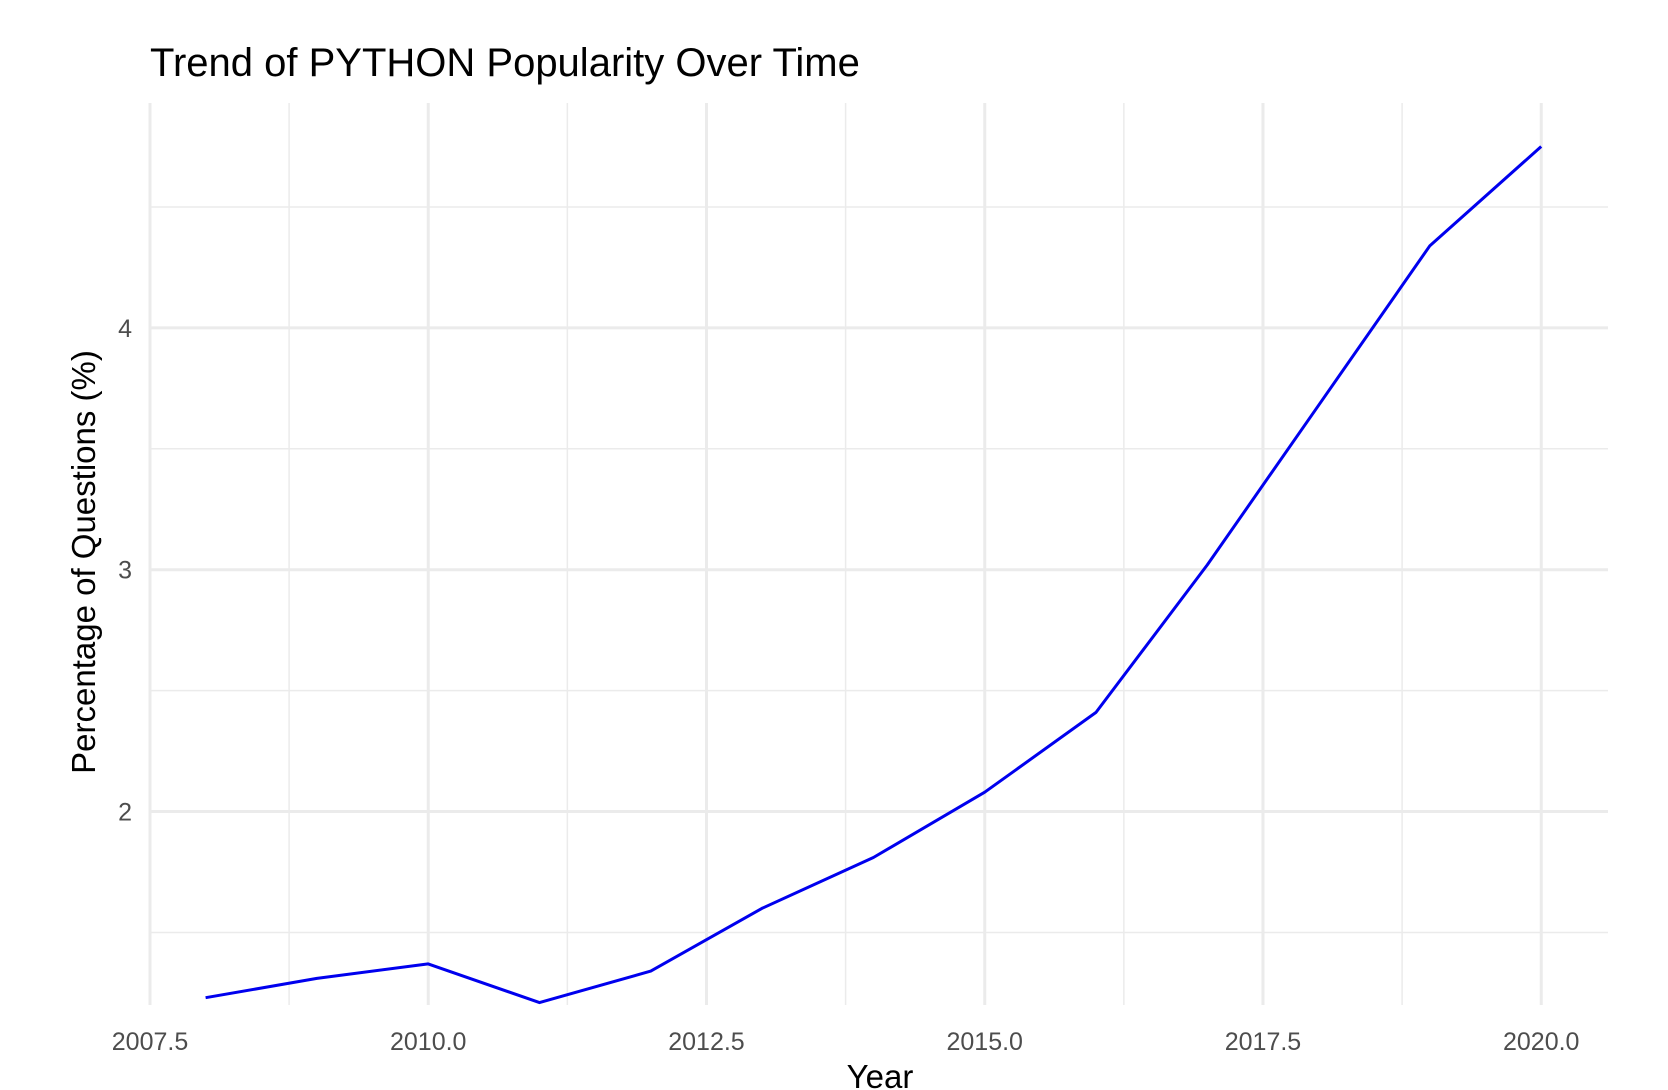  I want to click on x-axis-title: Year, so click(880, 1074).